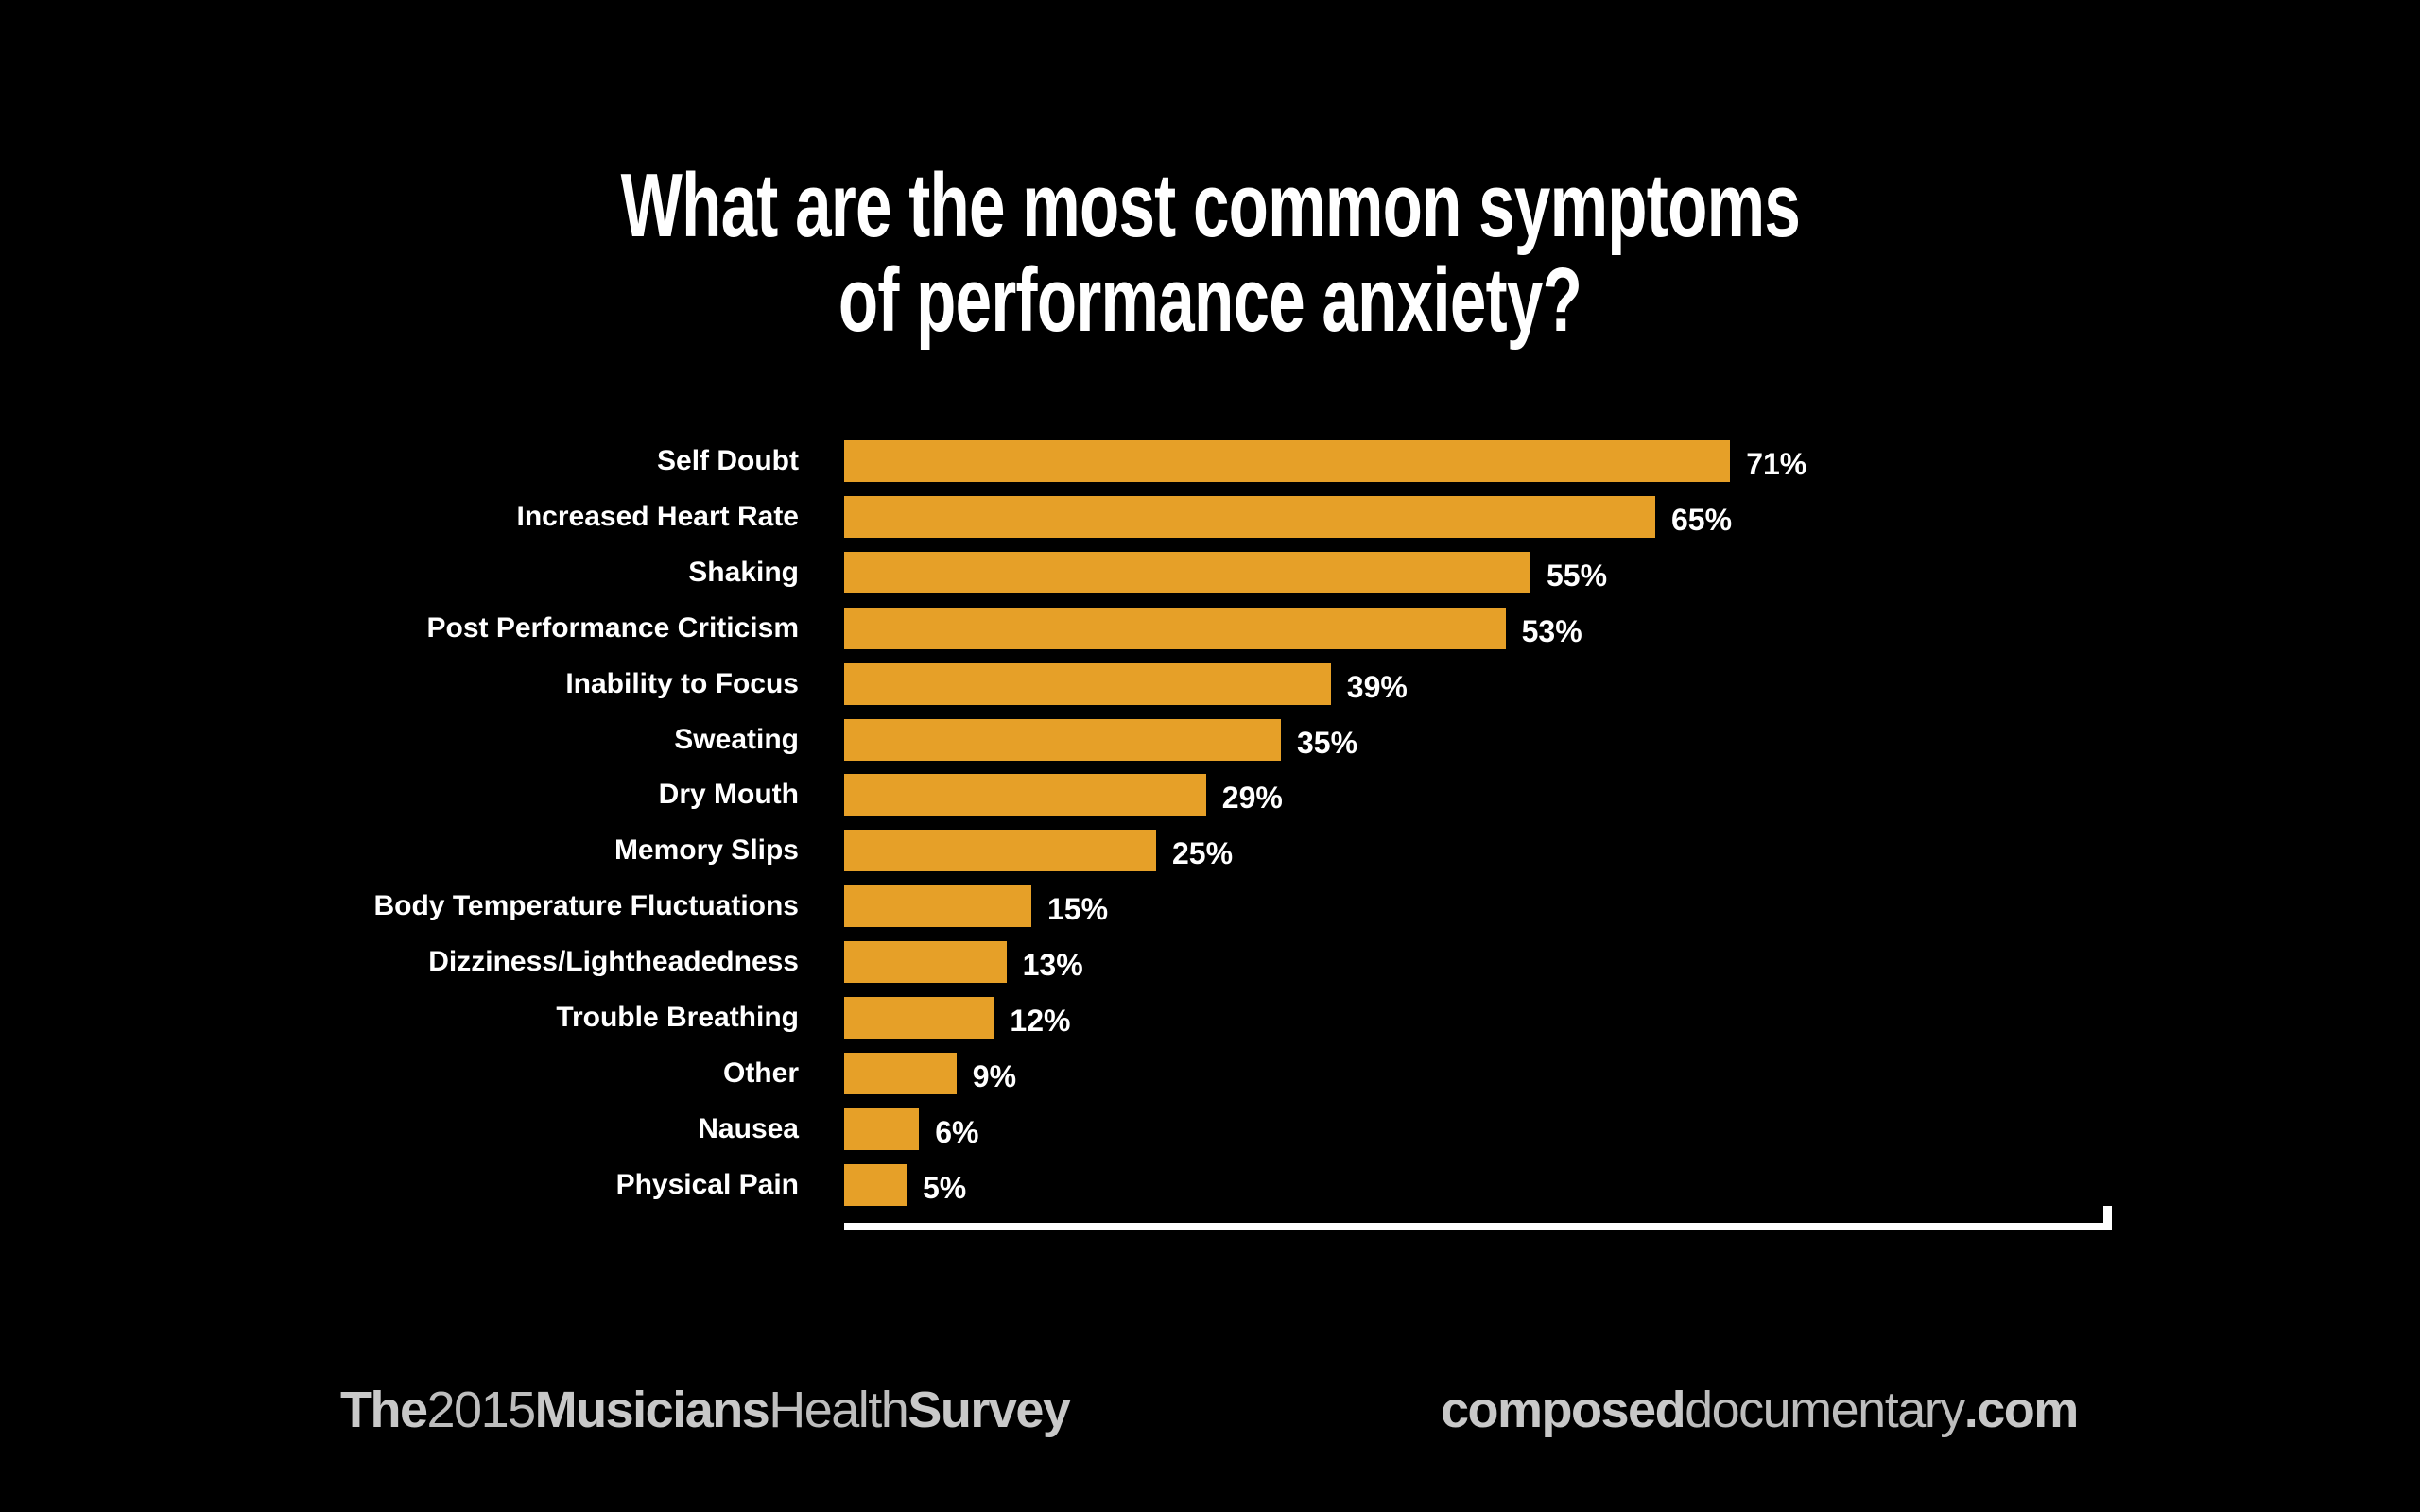 This screenshot has height=1512, width=2420. I want to click on bar-row: Post Performance Criticism 53%, so click(1210, 628).